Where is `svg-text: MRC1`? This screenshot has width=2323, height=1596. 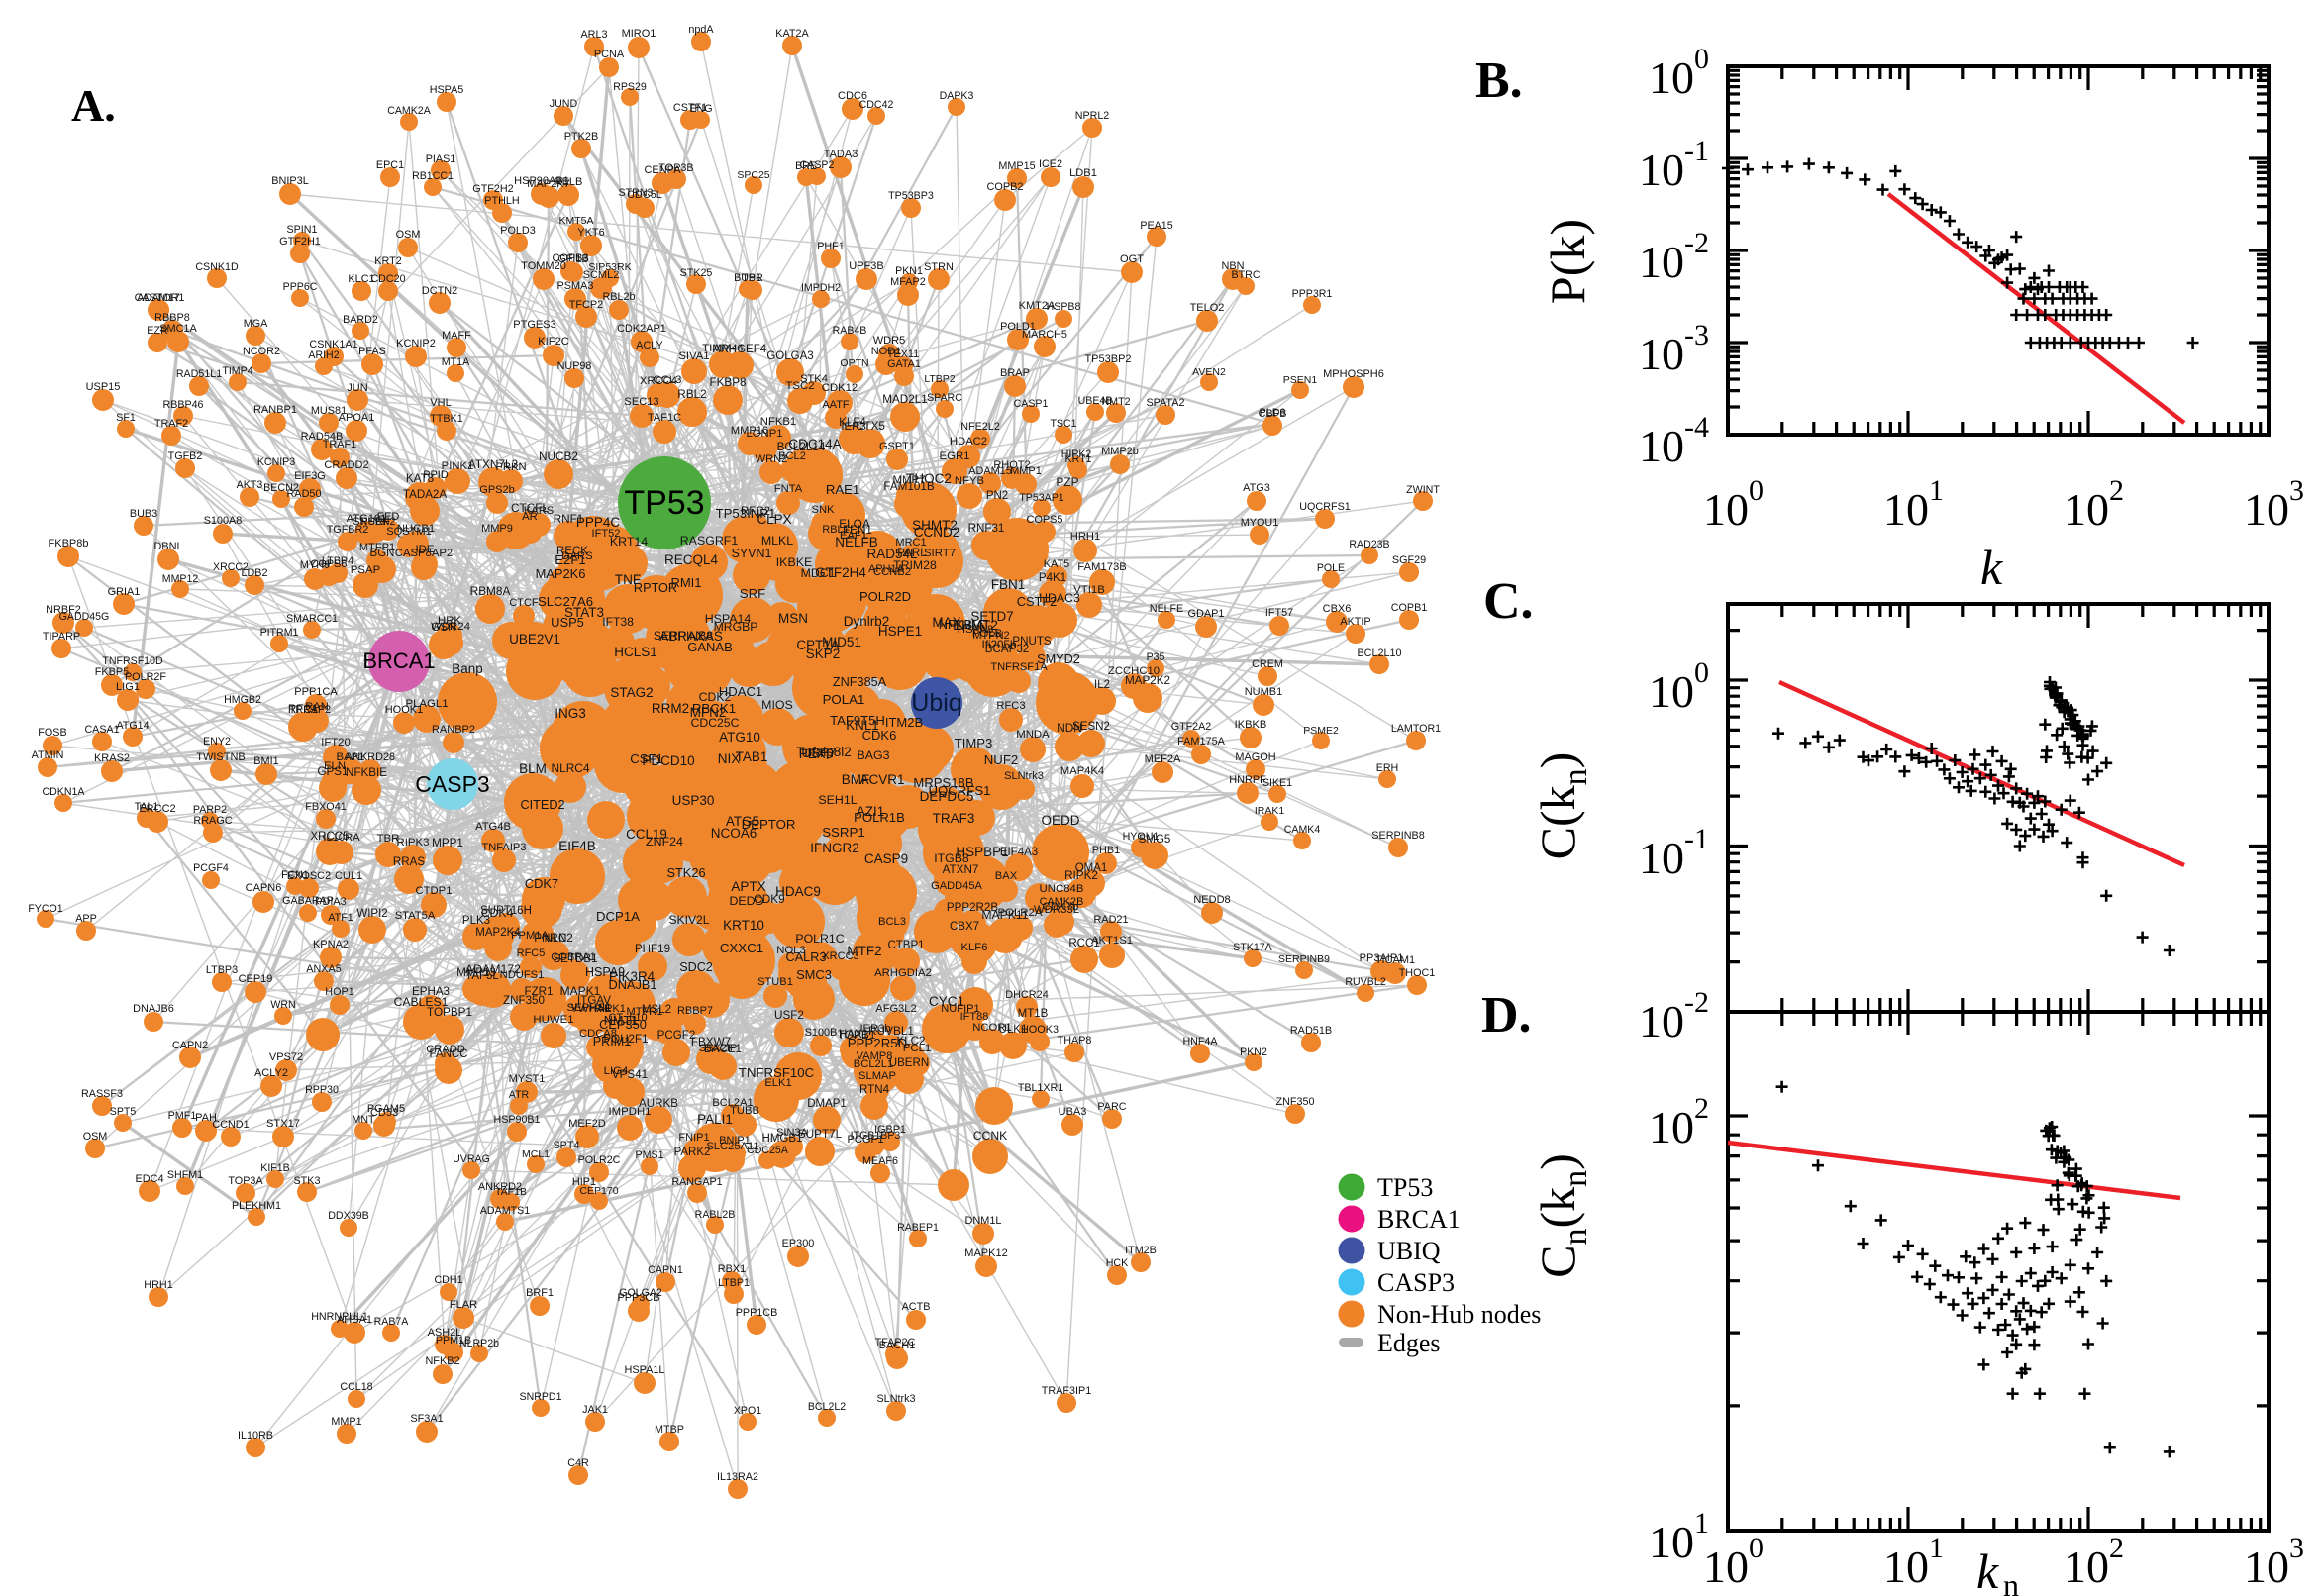 svg-text: MRC1 is located at coordinates (910, 543).